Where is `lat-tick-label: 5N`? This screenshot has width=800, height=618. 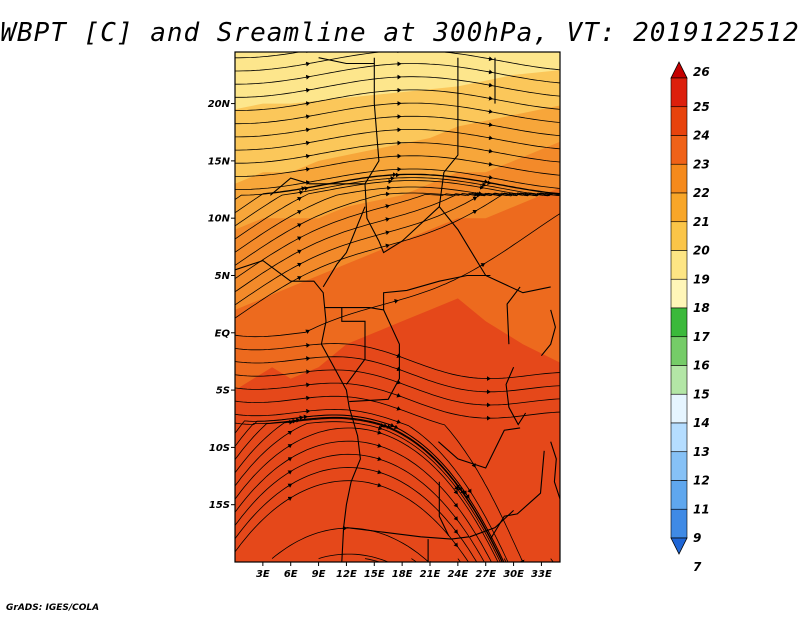
lat-tick-label: 5N is located at coordinates (223, 276).